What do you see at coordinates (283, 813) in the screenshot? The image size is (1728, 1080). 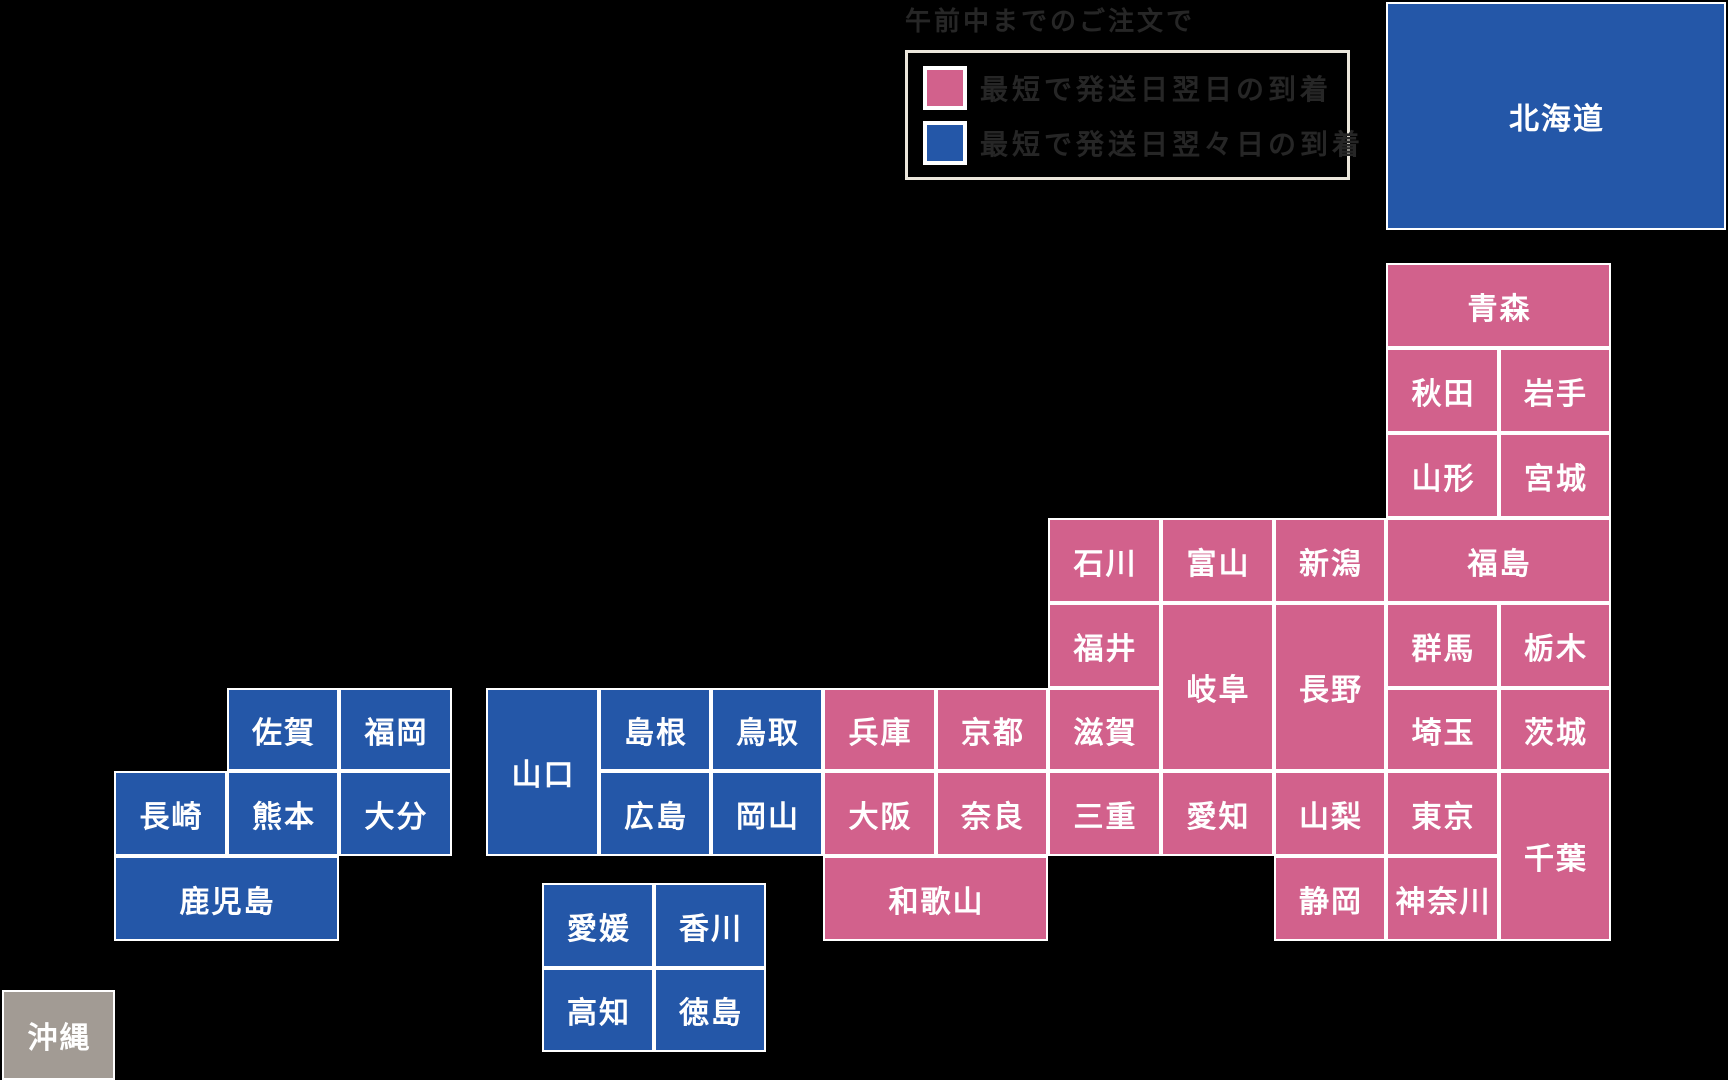 I see `prefecture-tile-kumamoto: 熊本` at bounding box center [283, 813].